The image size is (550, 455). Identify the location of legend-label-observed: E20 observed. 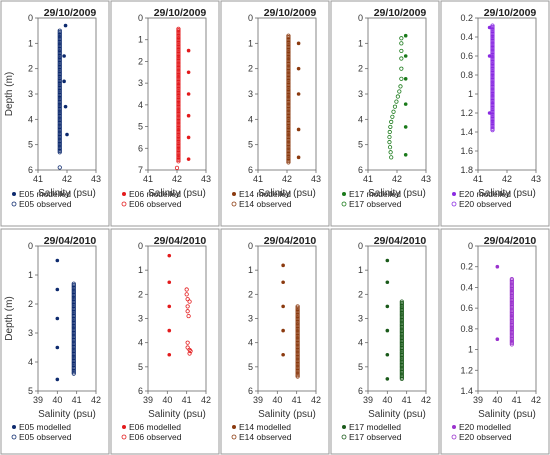
(485, 204).